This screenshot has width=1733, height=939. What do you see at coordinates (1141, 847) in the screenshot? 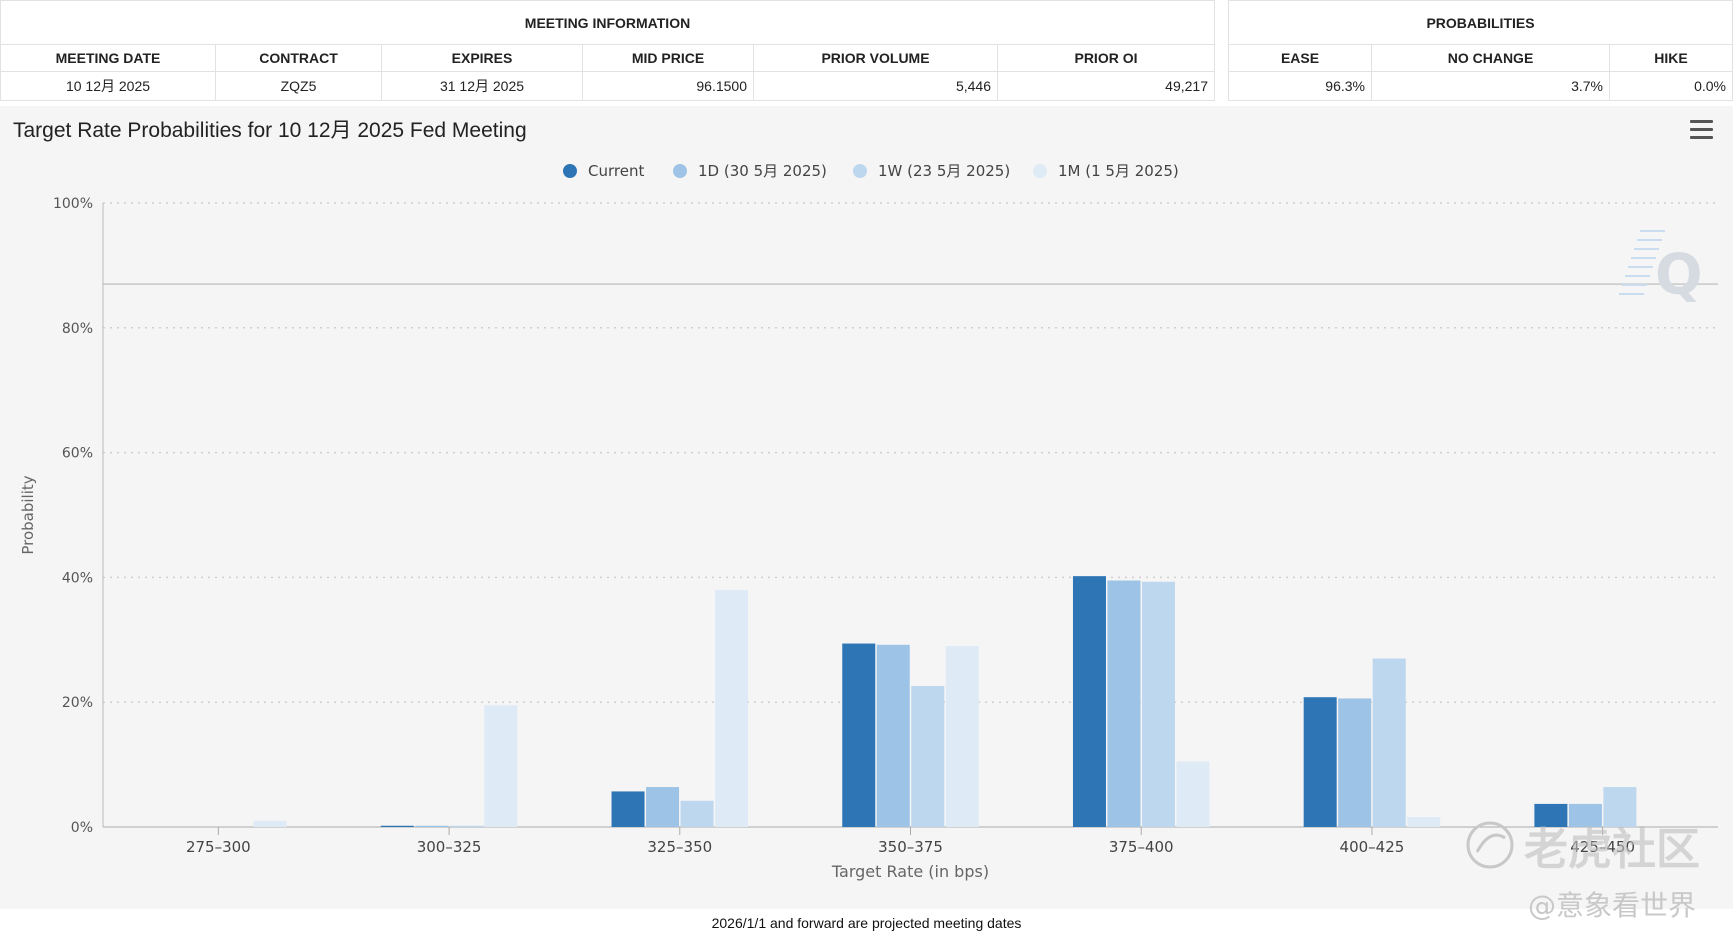
I see `x-tick-label: 375–400` at bounding box center [1141, 847].